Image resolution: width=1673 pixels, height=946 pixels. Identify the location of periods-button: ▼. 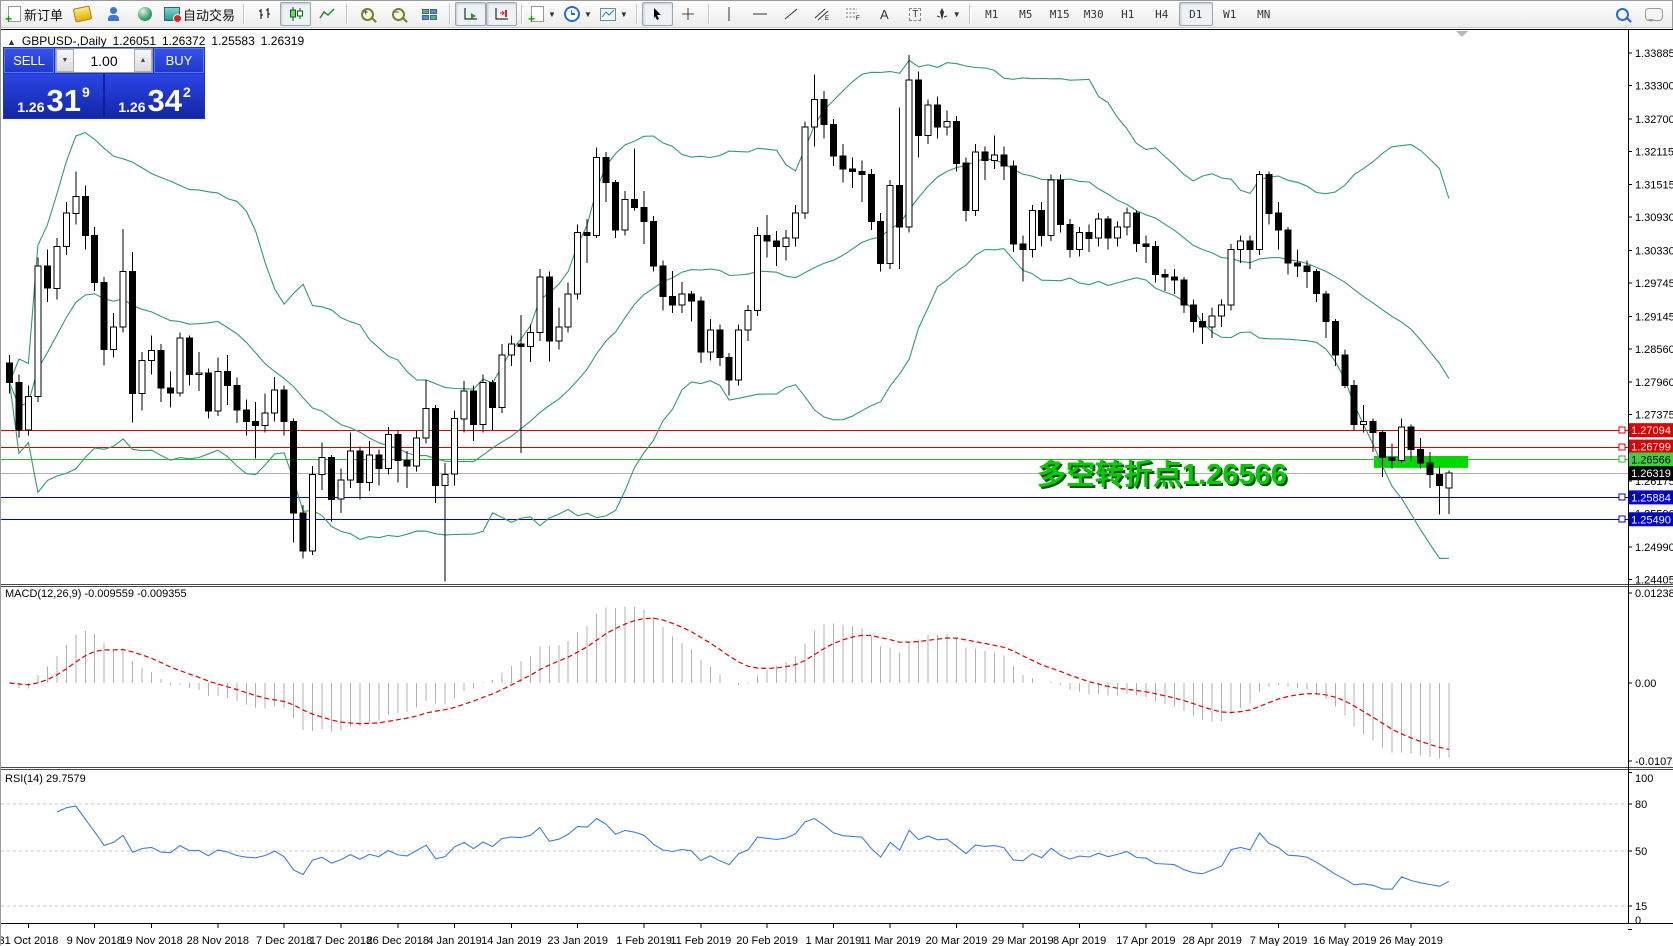
(578, 14).